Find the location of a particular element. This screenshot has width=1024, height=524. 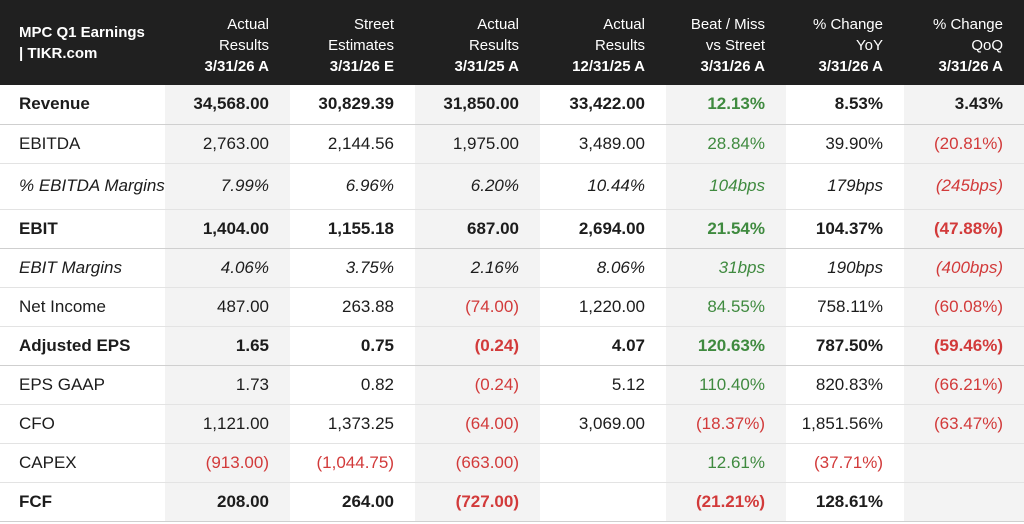

cell: 0.82 is located at coordinates (377, 384).